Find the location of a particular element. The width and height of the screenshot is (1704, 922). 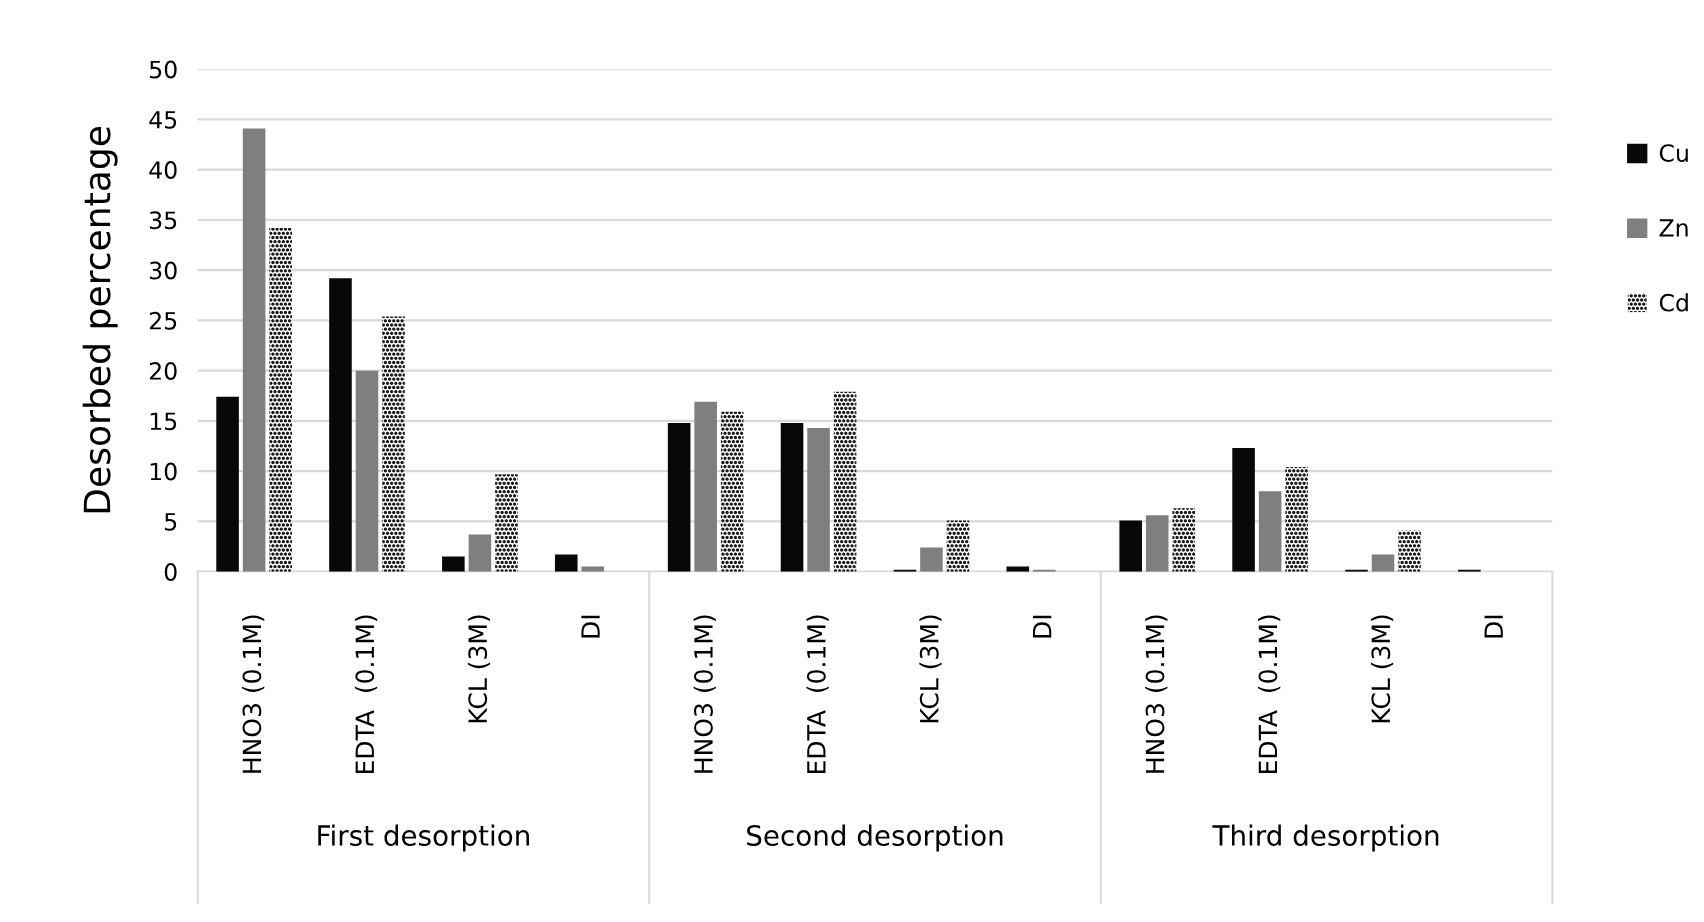

y-tick-label: 0 is located at coordinates (170, 572).